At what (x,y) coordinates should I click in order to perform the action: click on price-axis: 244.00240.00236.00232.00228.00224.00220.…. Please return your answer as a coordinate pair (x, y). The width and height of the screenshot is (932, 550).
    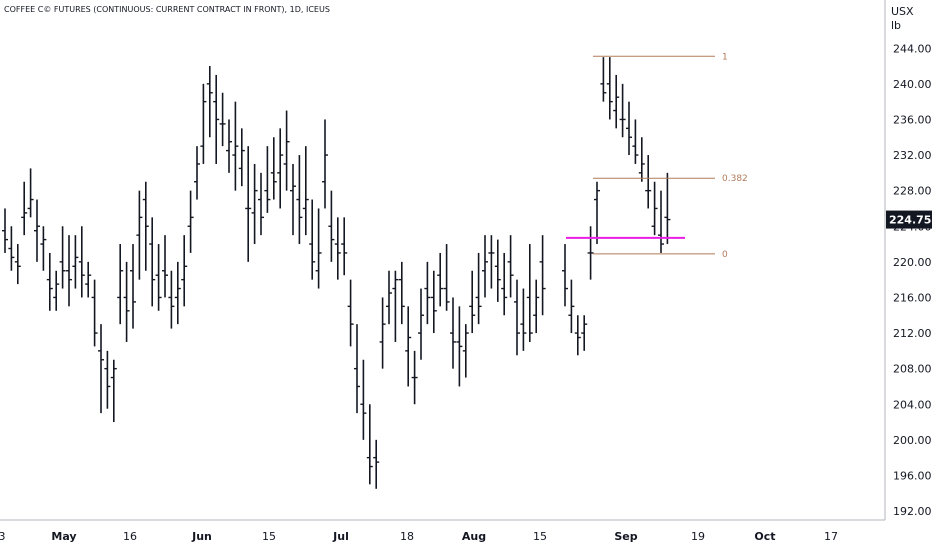
    Looking at the image, I should click on (912, 280).